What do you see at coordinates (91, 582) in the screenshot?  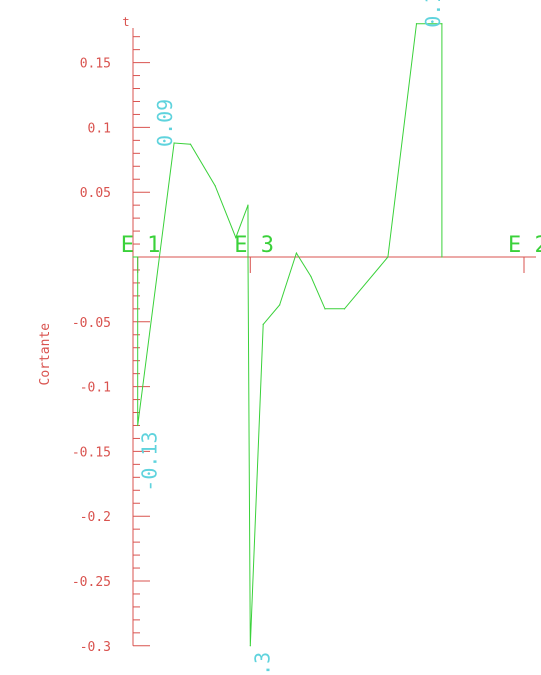 I see `y-tick-label: -0.25` at bounding box center [91, 582].